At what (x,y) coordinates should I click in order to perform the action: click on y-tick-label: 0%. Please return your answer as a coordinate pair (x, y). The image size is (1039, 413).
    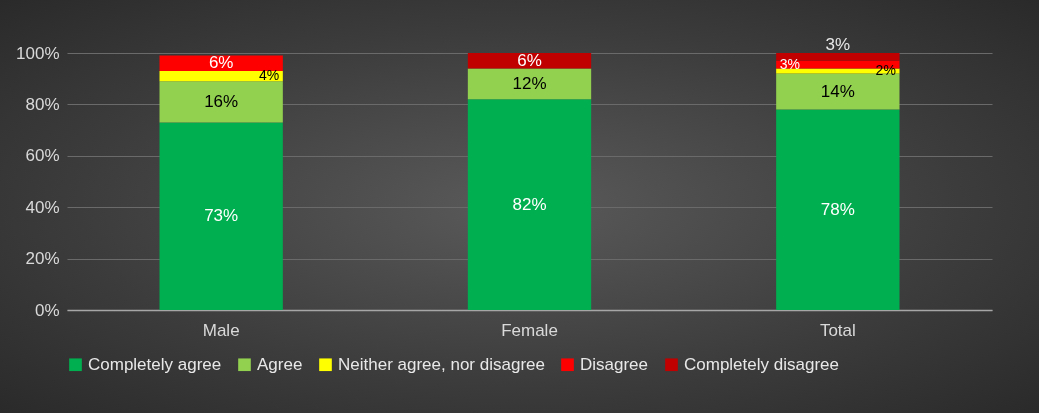
    Looking at the image, I should click on (47, 310).